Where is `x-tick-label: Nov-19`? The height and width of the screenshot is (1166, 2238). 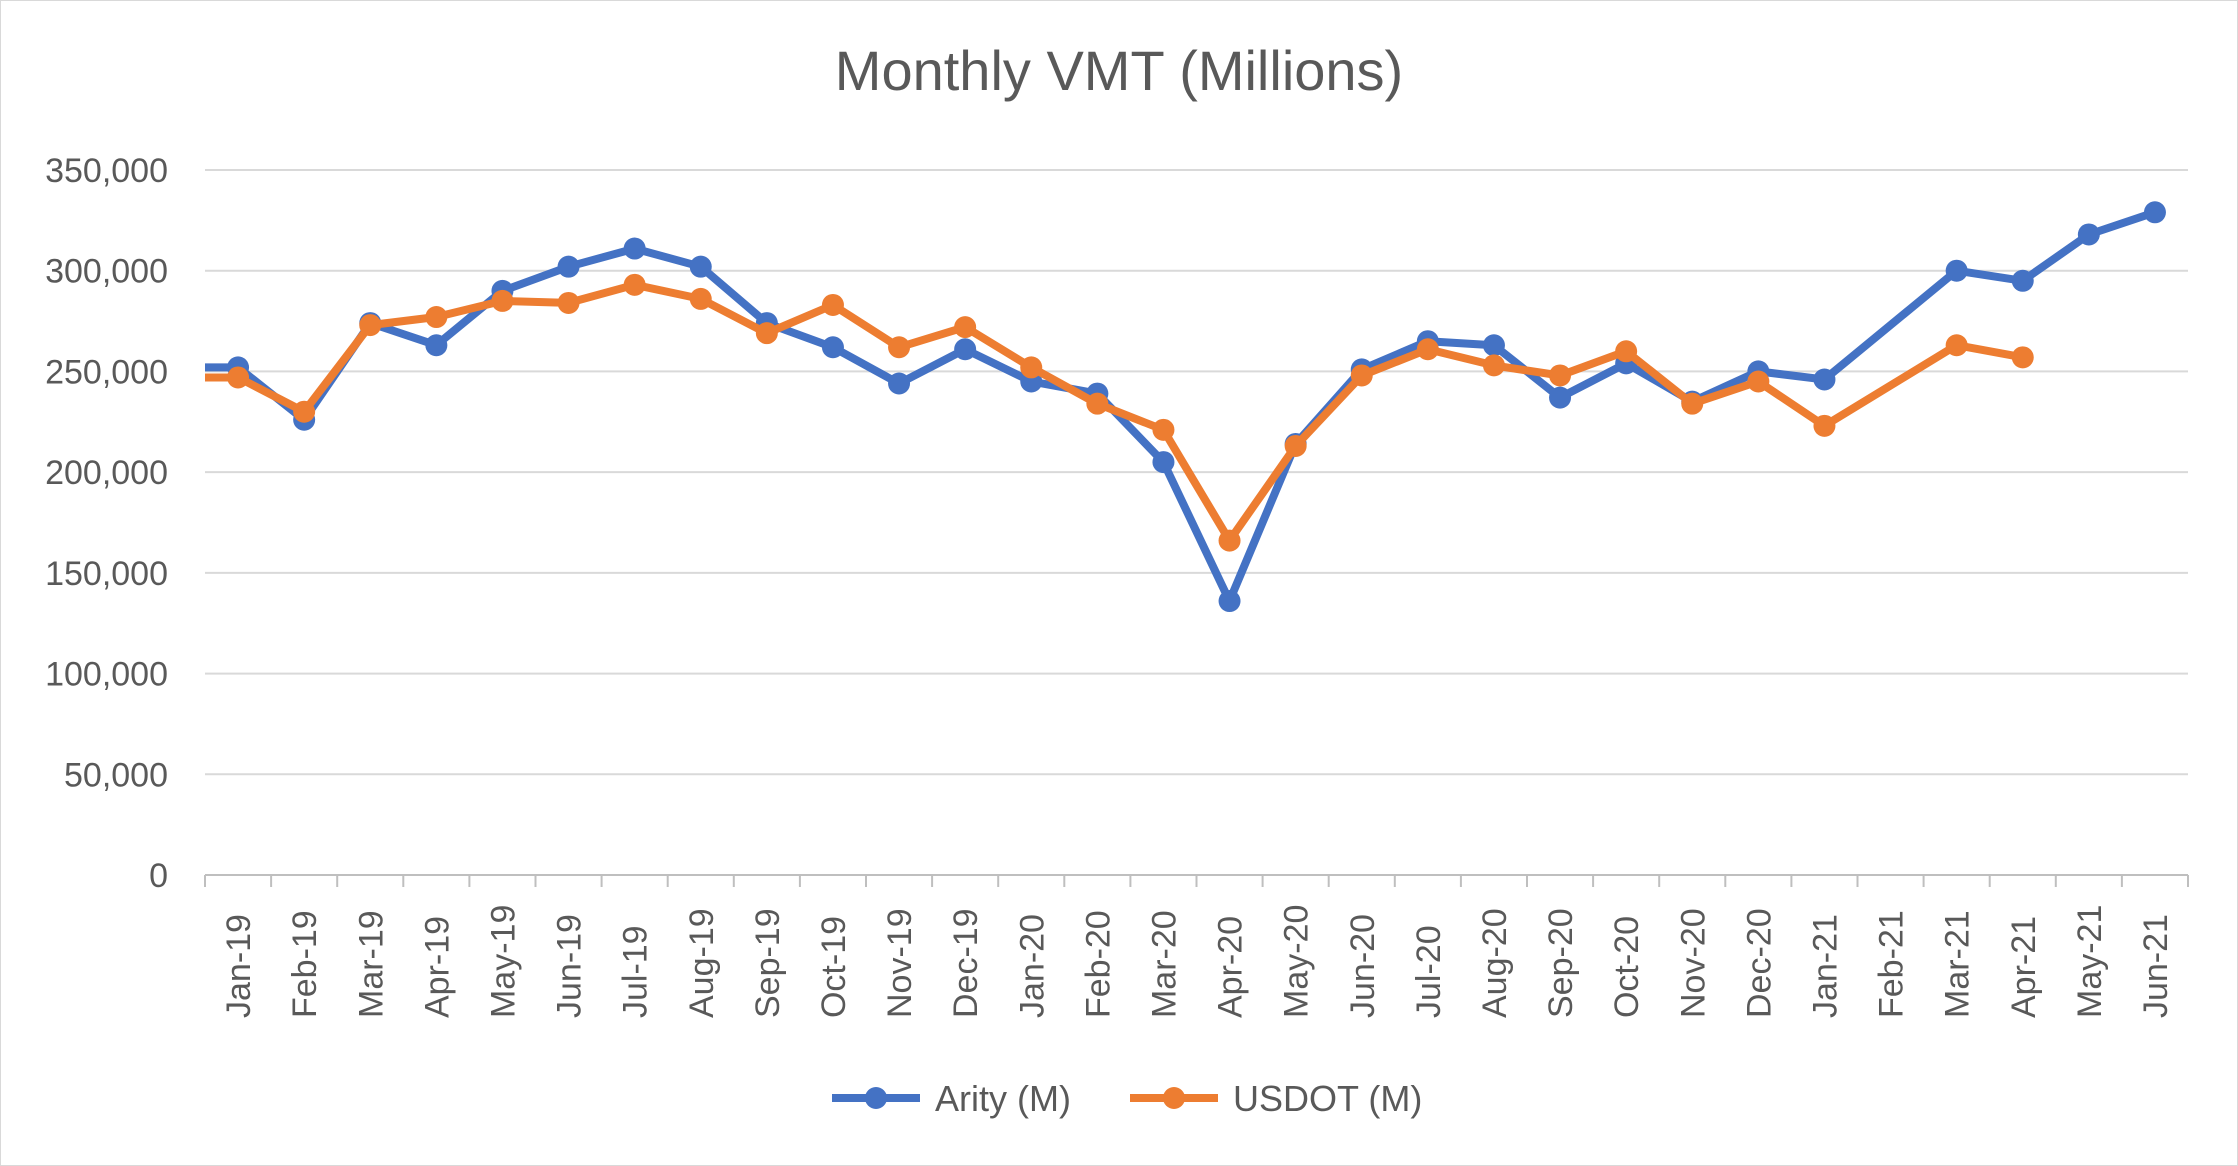
x-tick-label: Nov-19 is located at coordinates (900, 963).